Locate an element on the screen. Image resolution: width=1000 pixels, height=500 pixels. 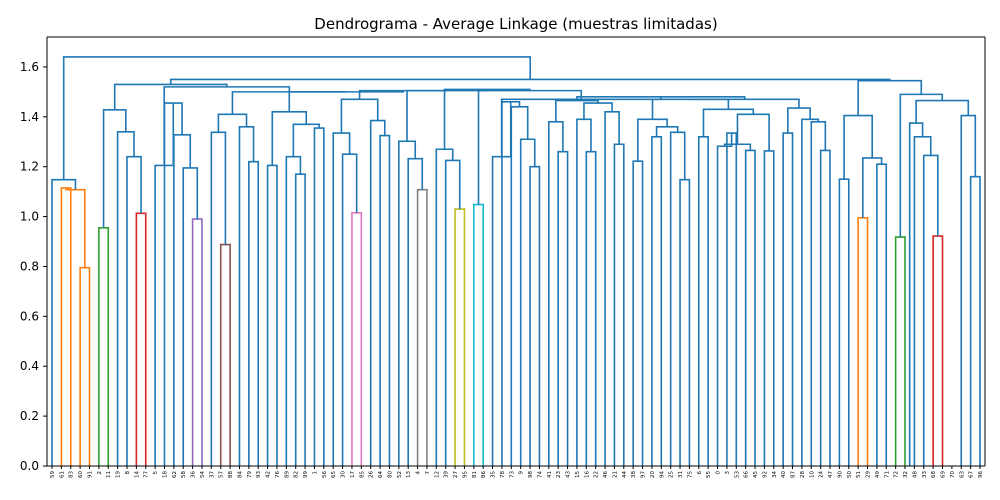
leaf-label: 77 is located at coordinates (147, 474).